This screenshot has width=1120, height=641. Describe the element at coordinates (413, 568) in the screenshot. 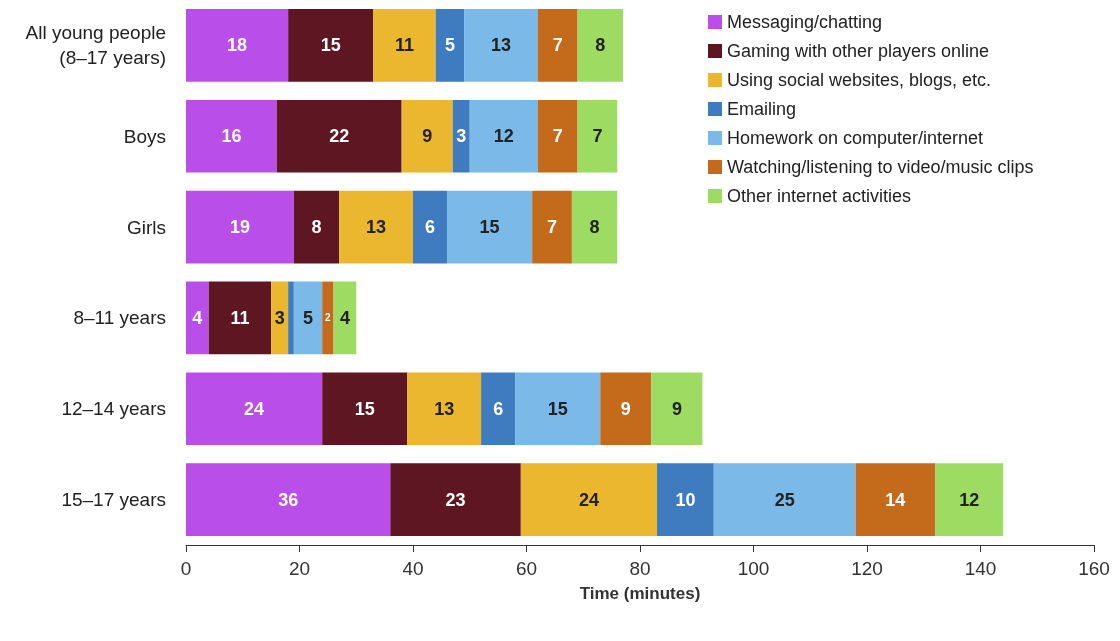

I see `x-tick-label: 40` at that location.